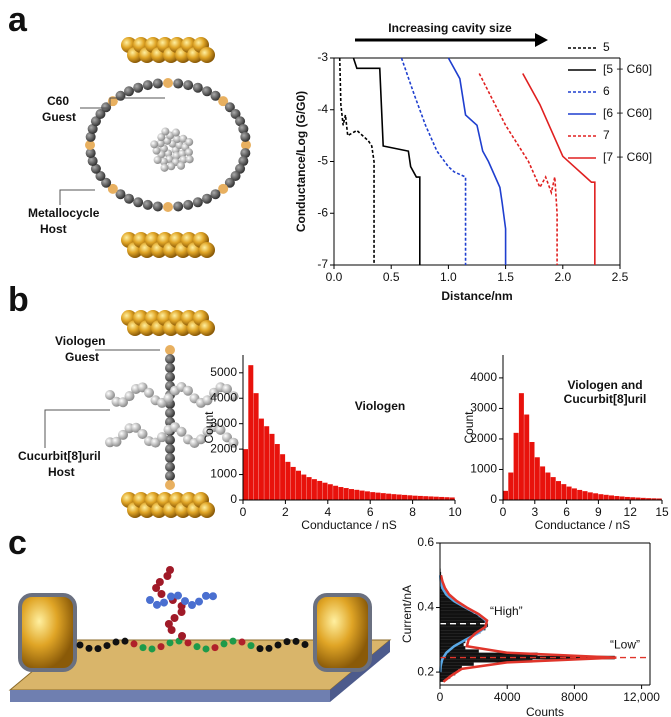 The height and width of the screenshot is (717, 671). I want to click on x-tick-label: 1.0, so click(448, 277).